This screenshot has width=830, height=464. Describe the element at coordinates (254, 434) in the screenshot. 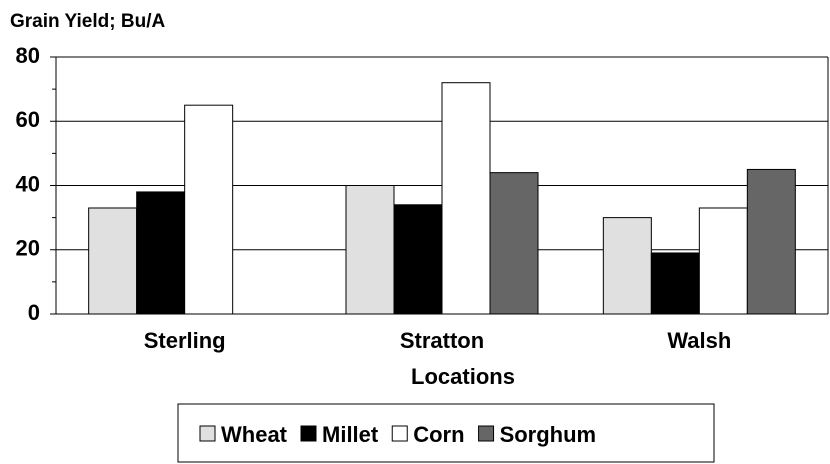

I see `legend-label: Wheat` at that location.